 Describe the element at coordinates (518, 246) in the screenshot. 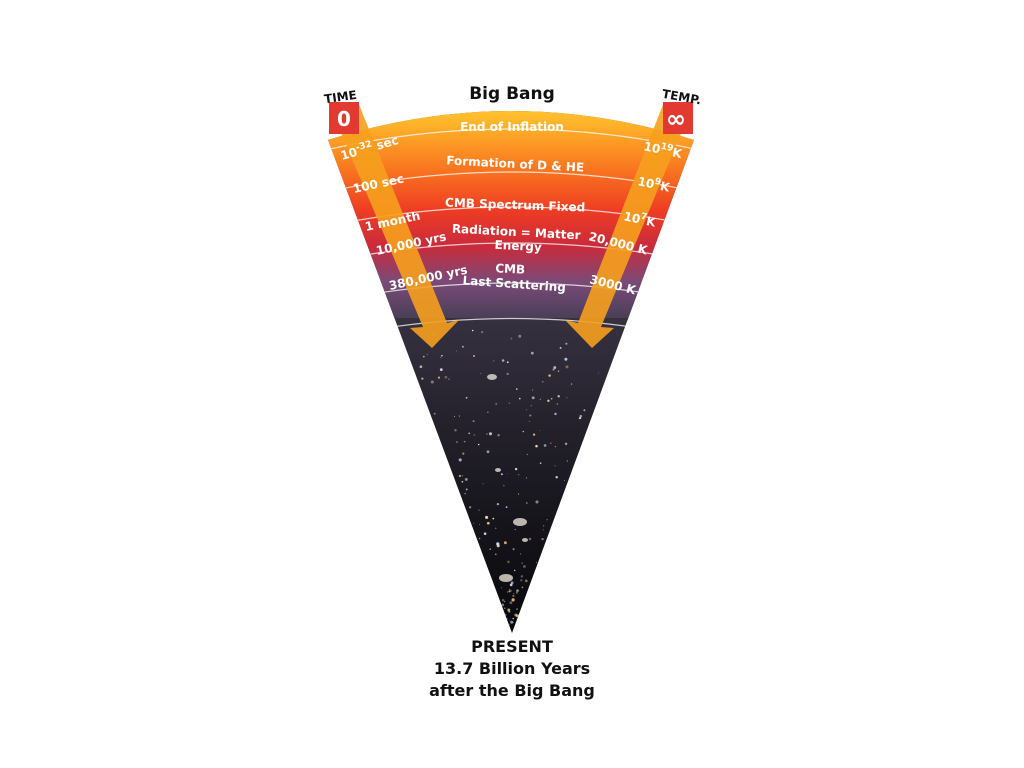

I see `event-radiation-matter-line2: Energy` at that location.